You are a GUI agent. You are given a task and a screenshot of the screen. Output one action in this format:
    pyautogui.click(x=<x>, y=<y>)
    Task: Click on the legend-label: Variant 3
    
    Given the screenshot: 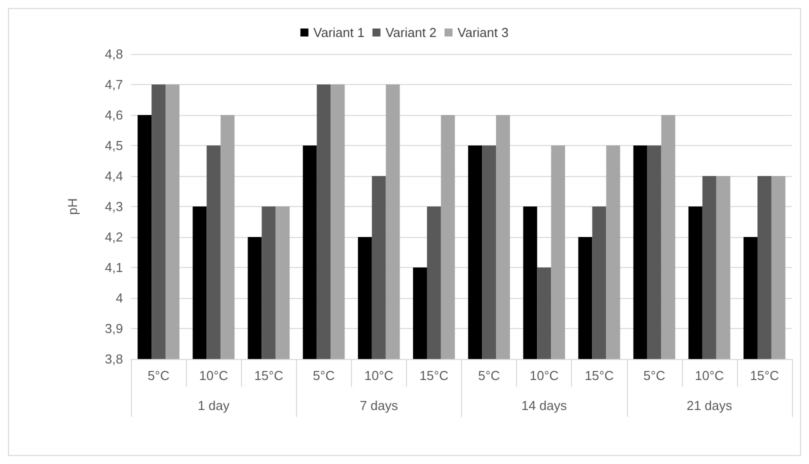 What is the action you would take?
    pyautogui.click(x=483, y=32)
    